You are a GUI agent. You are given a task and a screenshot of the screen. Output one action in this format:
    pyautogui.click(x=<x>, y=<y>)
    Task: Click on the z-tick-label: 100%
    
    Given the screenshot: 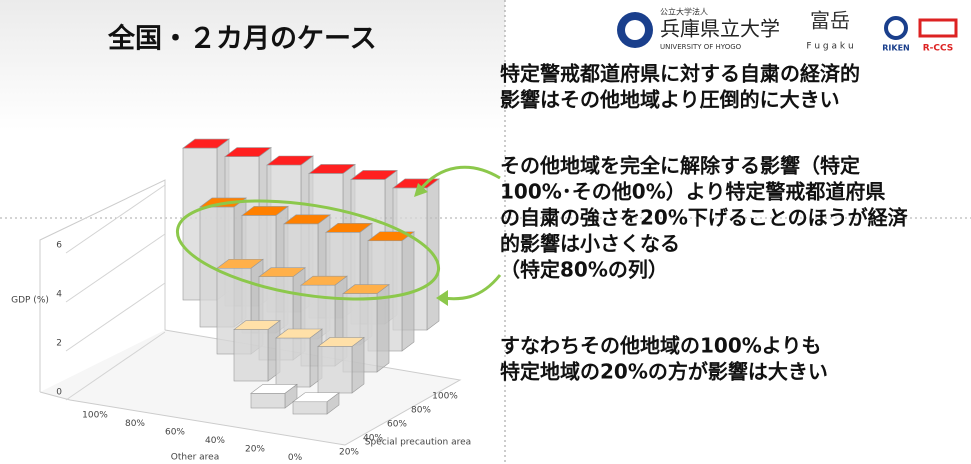 What is the action you would take?
    pyautogui.click(x=445, y=397)
    